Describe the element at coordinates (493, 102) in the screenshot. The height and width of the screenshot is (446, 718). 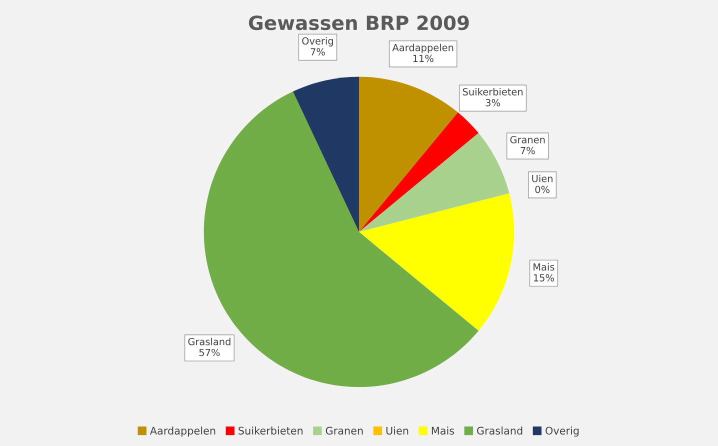
I see `data-label: 3%` at that location.